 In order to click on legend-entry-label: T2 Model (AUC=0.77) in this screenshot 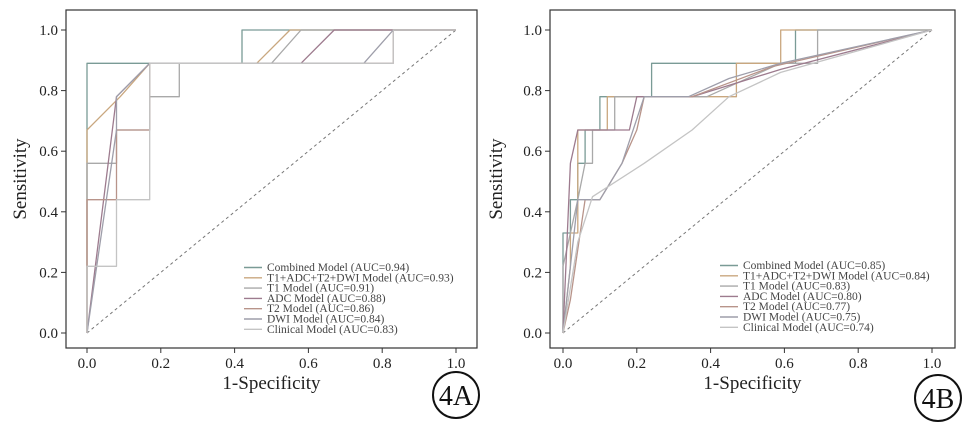, I will do `click(796, 307)`.